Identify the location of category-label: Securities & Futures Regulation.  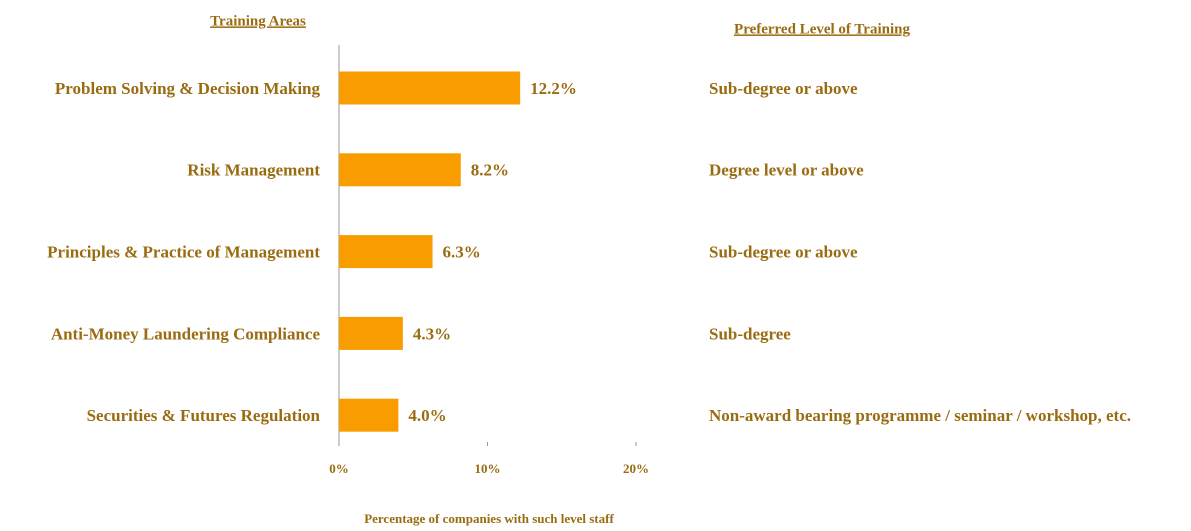
(204, 415).